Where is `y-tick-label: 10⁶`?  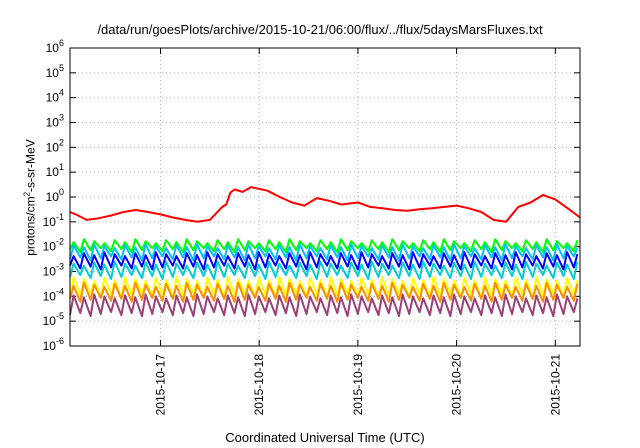 y-tick-label: 10⁶ is located at coordinates (55, 46).